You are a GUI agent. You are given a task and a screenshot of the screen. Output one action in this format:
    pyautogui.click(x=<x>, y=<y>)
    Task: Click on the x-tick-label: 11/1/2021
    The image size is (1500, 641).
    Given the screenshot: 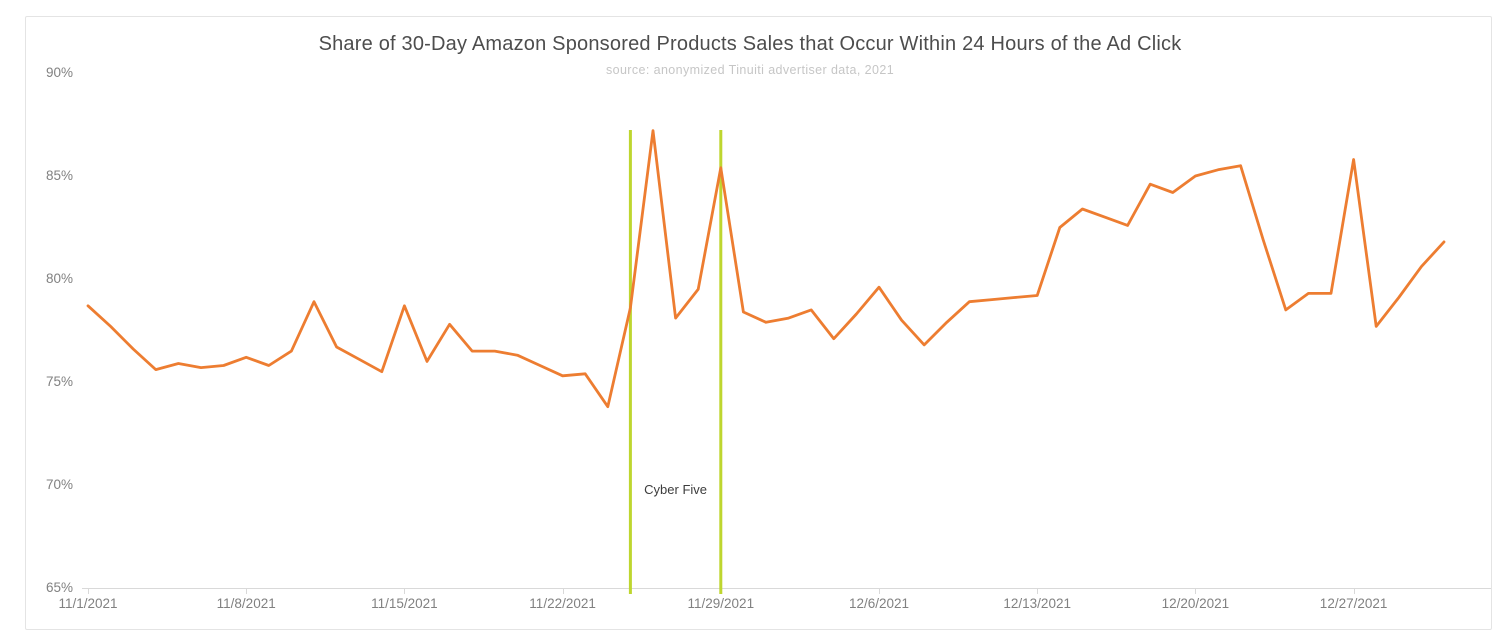 What is the action you would take?
    pyautogui.click(x=88, y=603)
    